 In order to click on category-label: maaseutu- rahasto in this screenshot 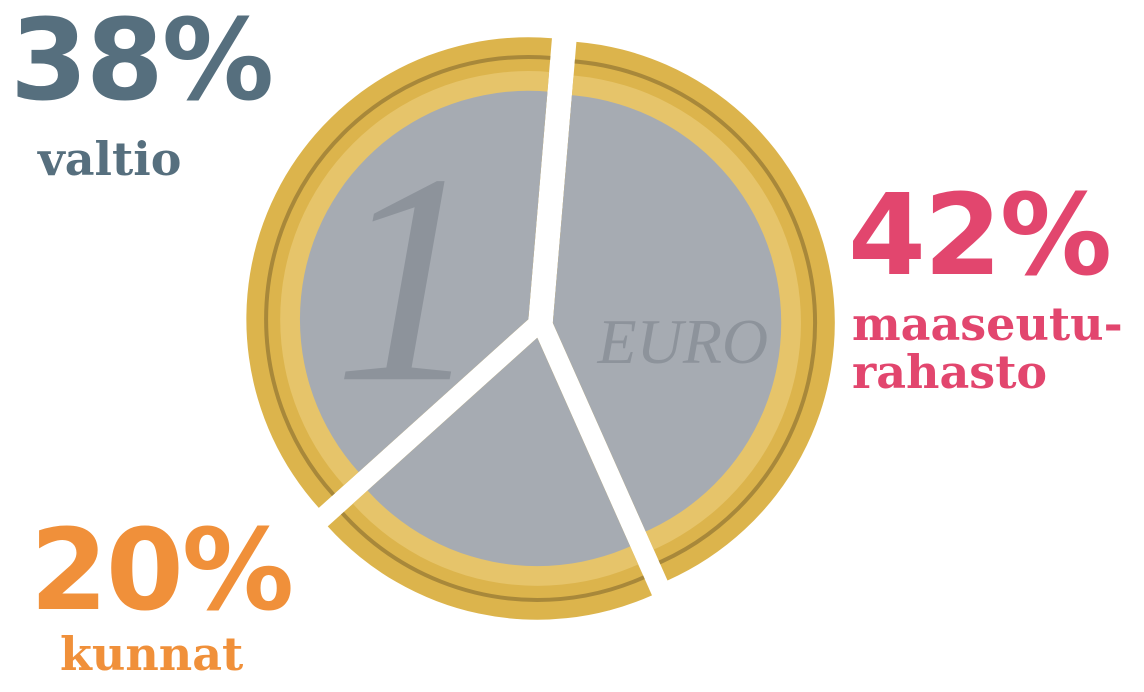, I will do `click(987, 348)`.